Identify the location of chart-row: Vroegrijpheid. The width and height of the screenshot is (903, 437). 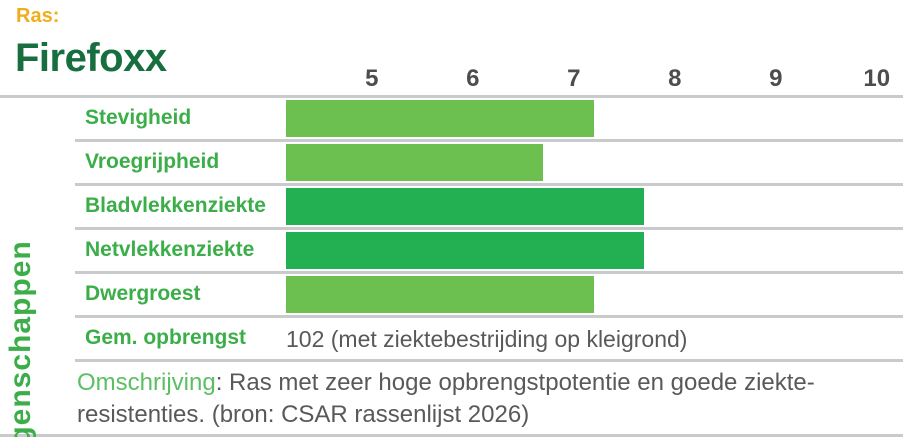
(489, 161).